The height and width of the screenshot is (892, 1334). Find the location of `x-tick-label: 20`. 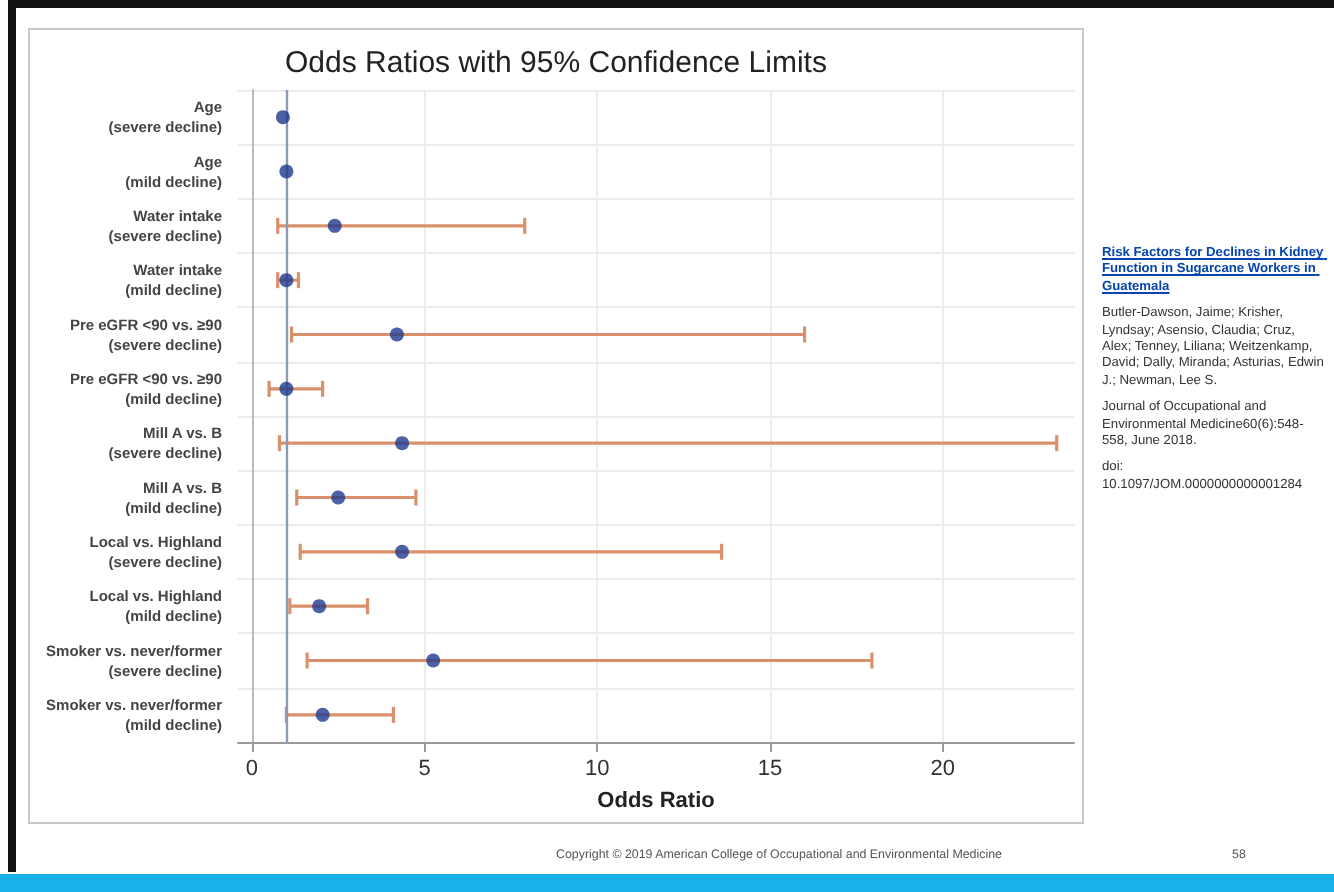

x-tick-label: 20 is located at coordinates (942, 769).